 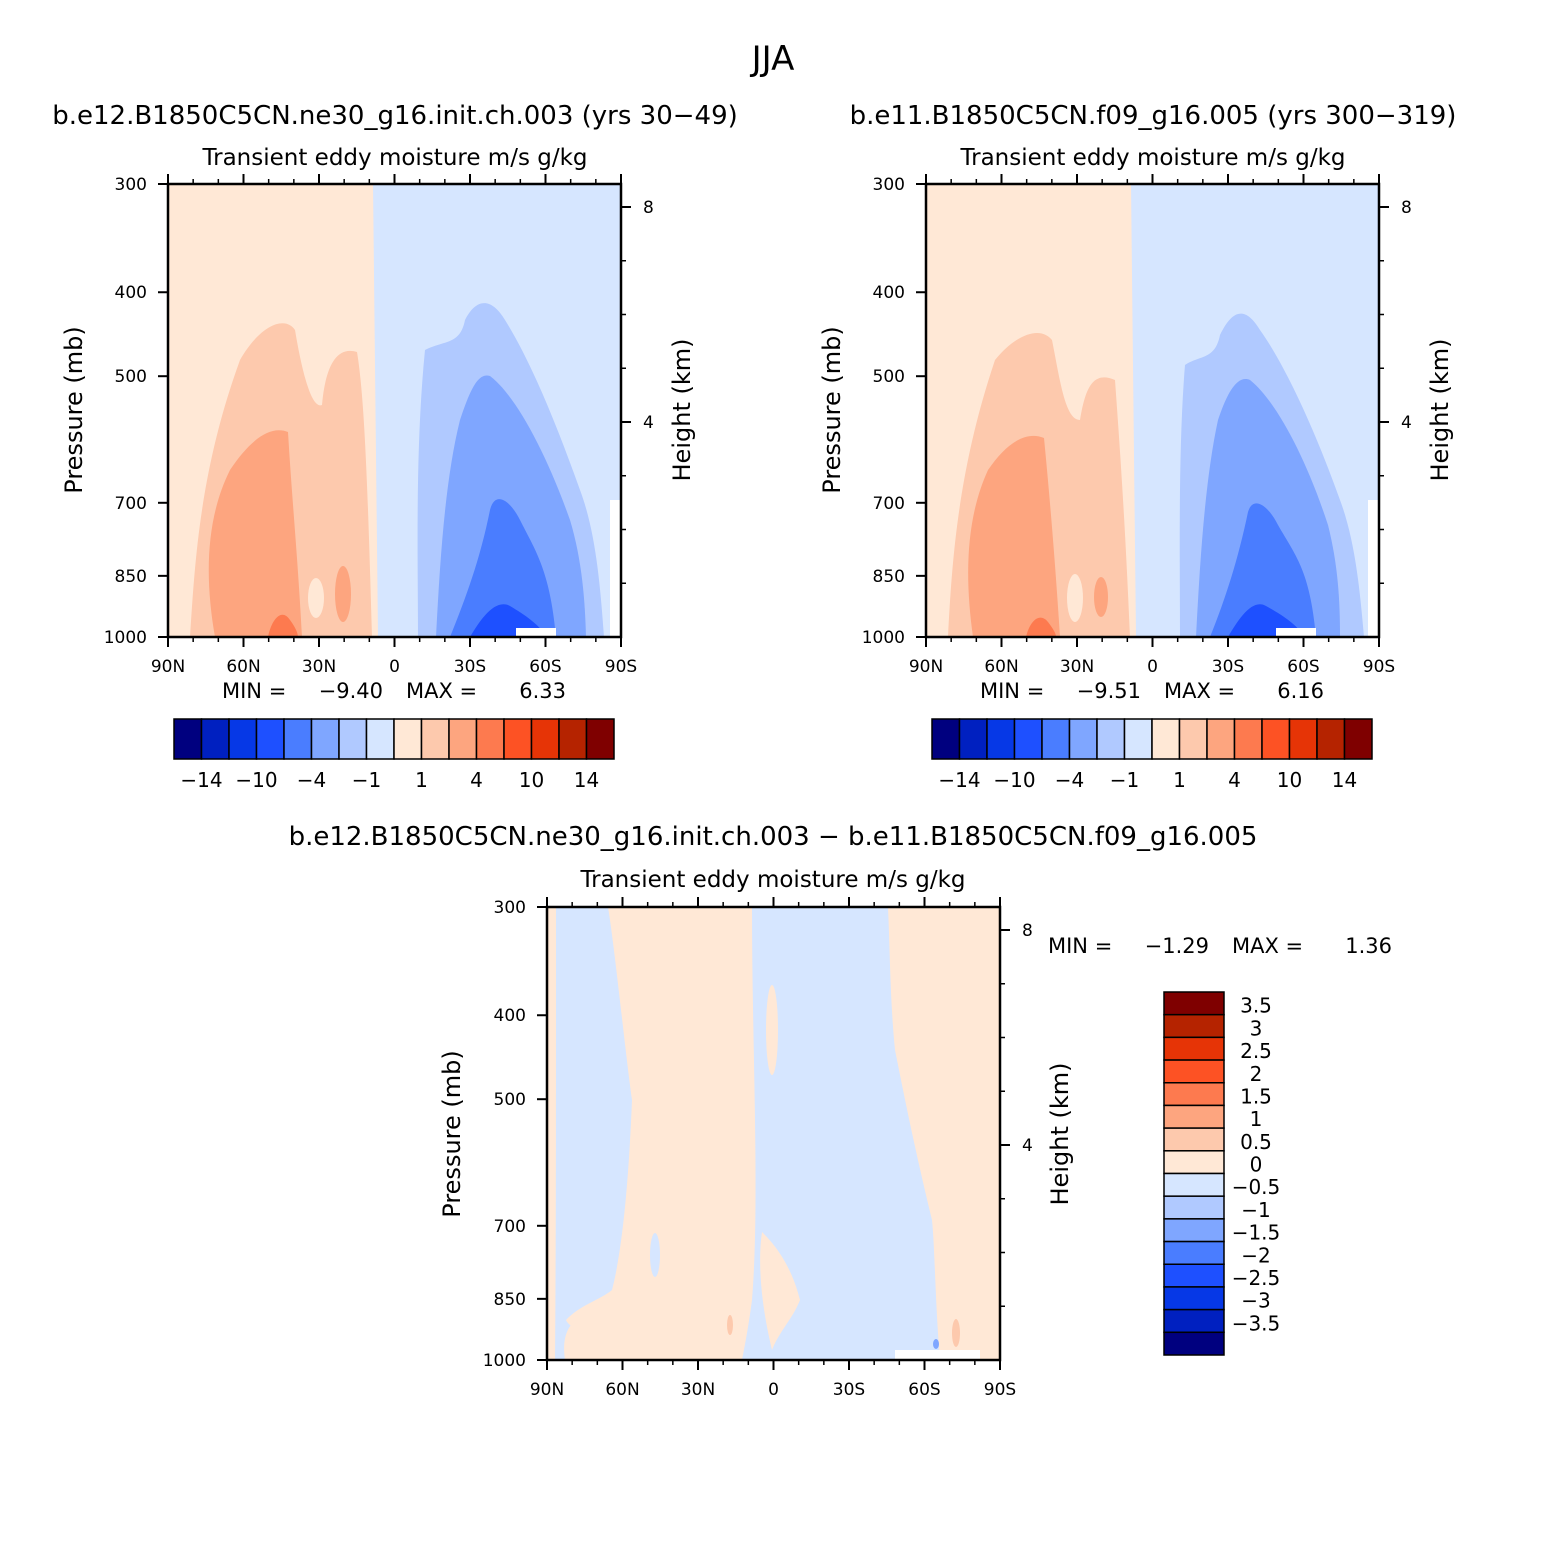 I want to click on colorbar-label: −1.5, so click(x=1256, y=1233).